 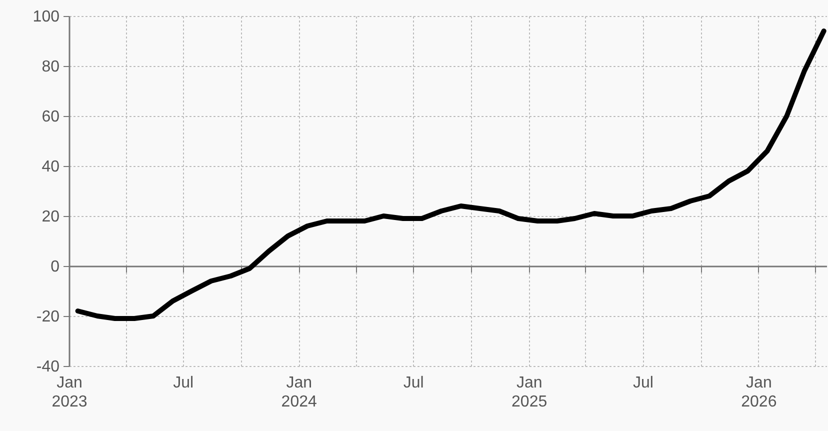 I want to click on y-tick-label: 40, so click(x=51, y=167).